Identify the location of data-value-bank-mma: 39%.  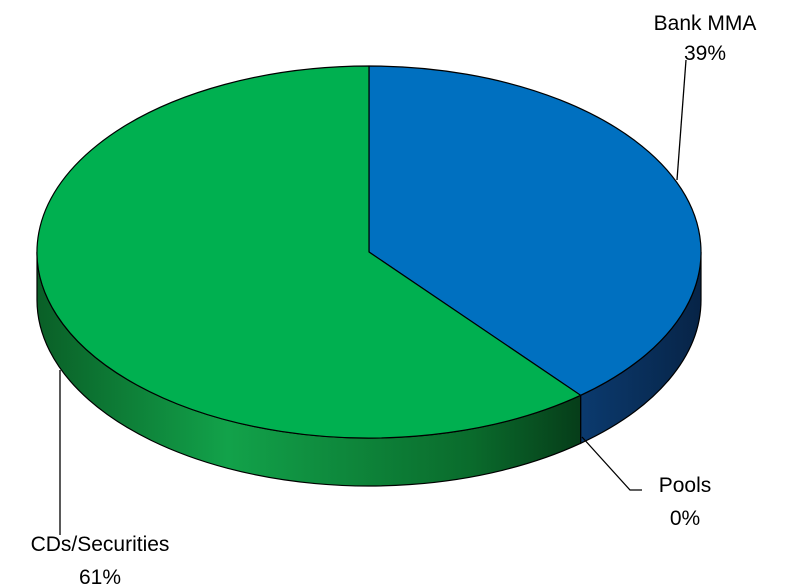
(705, 53).